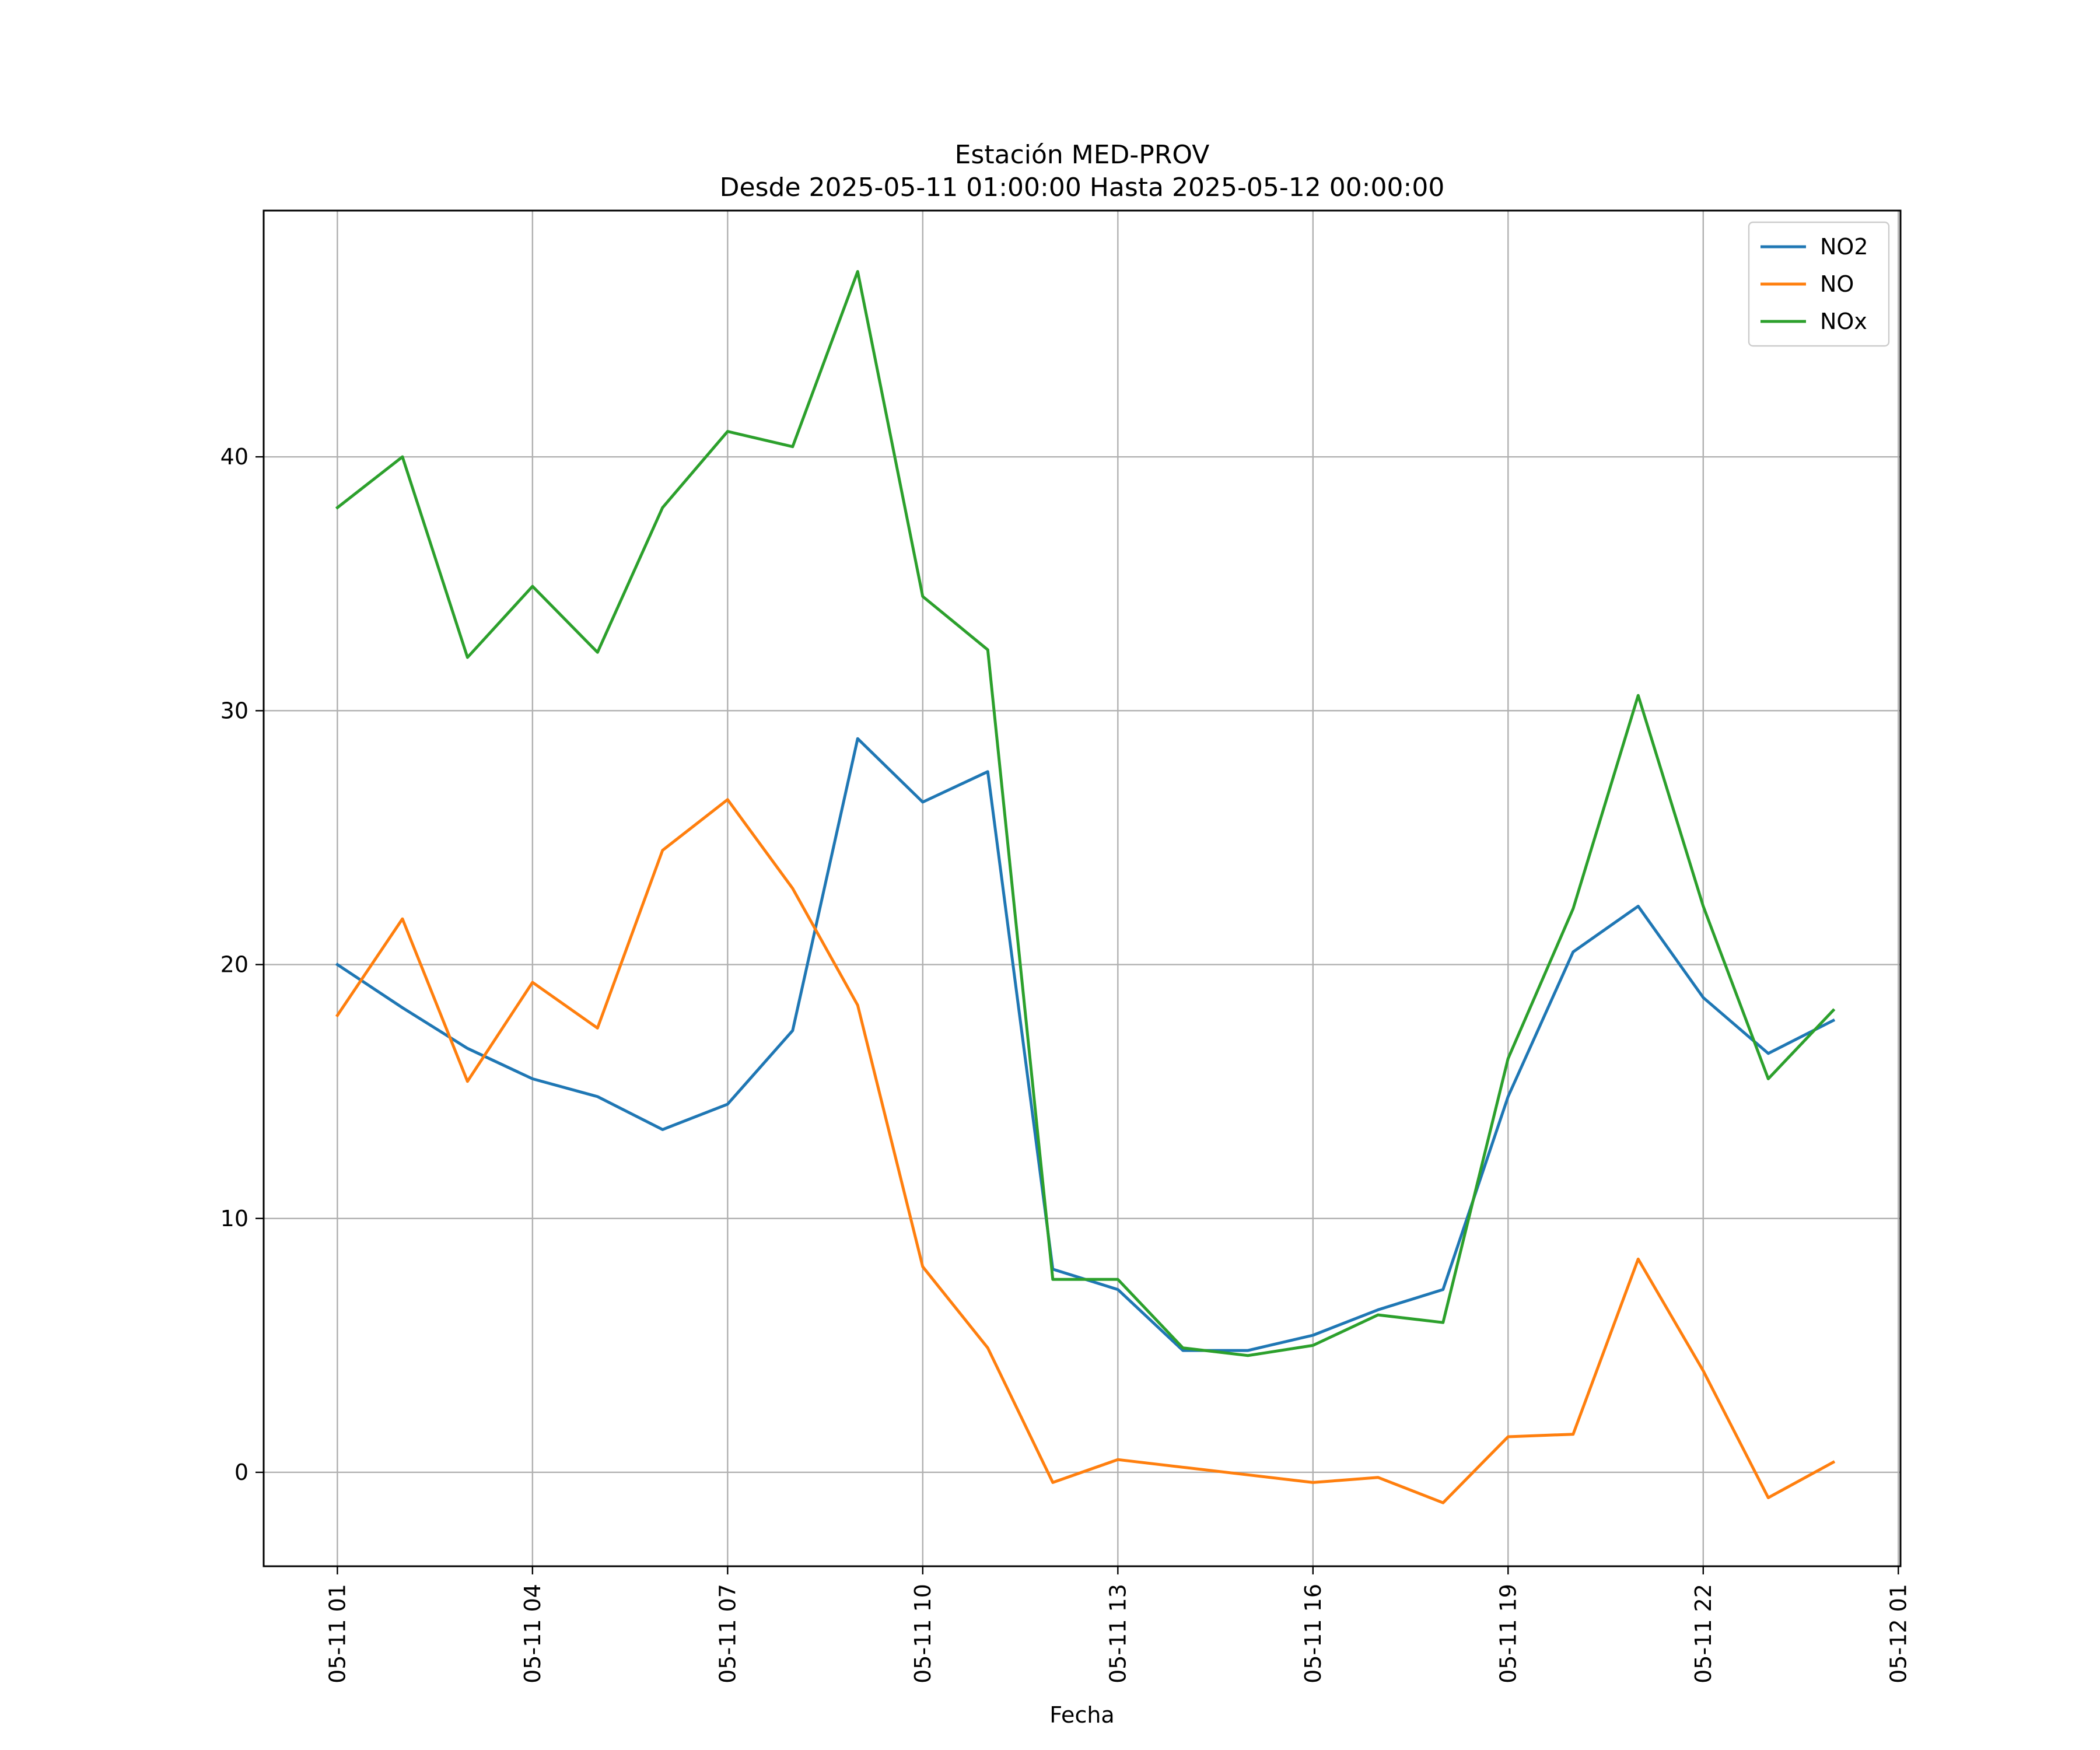  Describe the element at coordinates (235, 457) in the screenshot. I see `y-tick-label: 40` at that location.